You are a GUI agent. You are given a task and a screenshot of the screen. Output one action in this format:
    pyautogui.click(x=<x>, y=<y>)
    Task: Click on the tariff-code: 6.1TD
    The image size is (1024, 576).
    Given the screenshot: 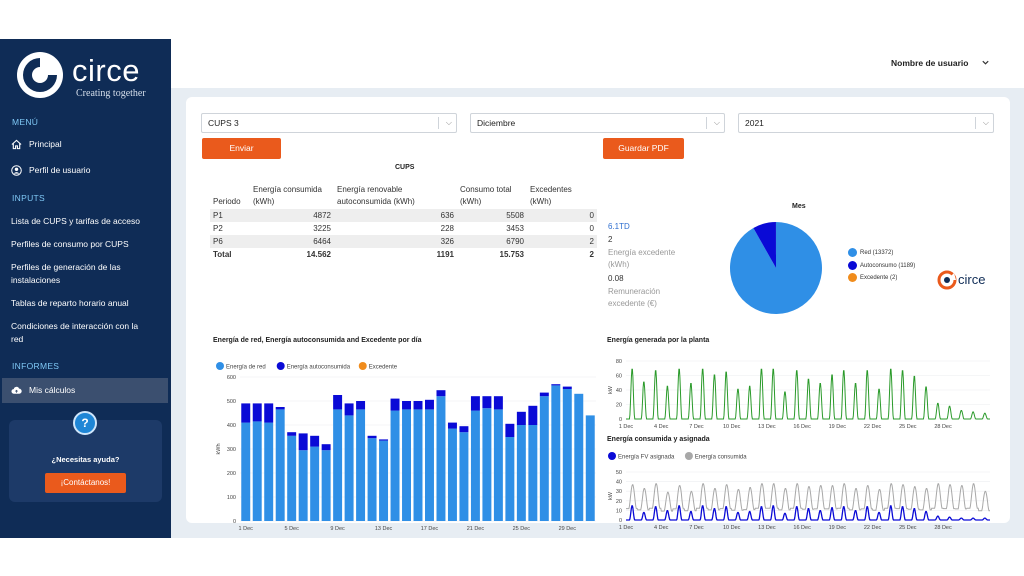 What is the action you would take?
    pyautogui.click(x=619, y=226)
    